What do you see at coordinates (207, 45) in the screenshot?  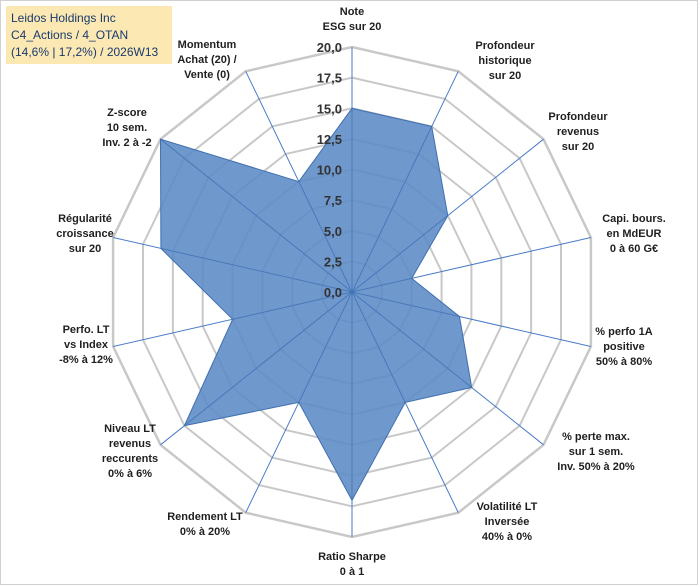 I see `axis-label-13-line-0: Momentum` at bounding box center [207, 45].